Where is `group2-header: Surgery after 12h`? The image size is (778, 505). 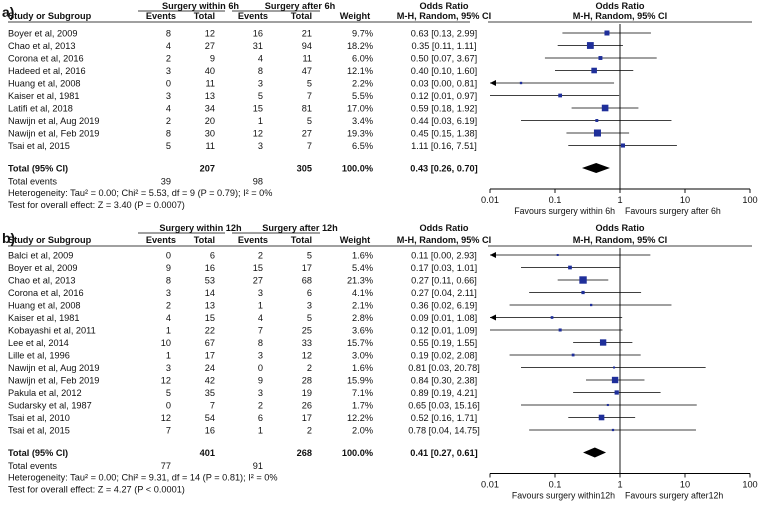
group2-header: Surgery after 12h is located at coordinates (300, 228).